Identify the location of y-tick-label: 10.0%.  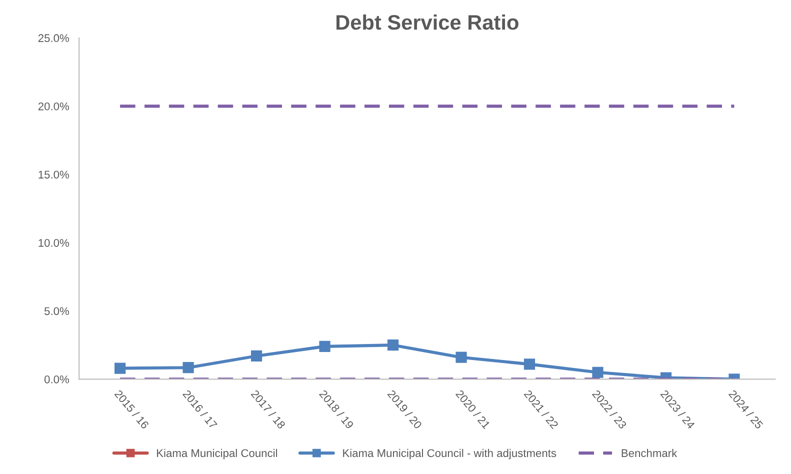
(53, 242).